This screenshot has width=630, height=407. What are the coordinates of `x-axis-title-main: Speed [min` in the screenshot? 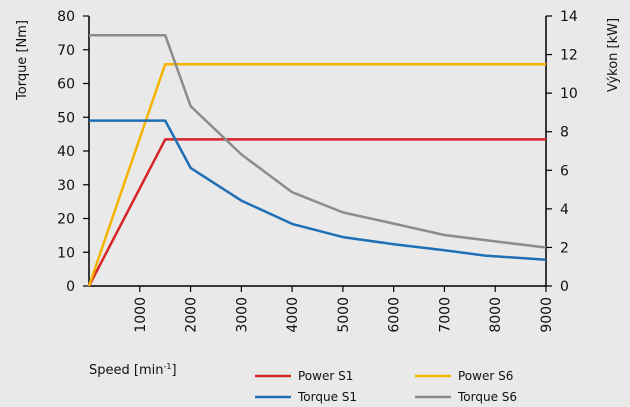 It's located at (126, 370).